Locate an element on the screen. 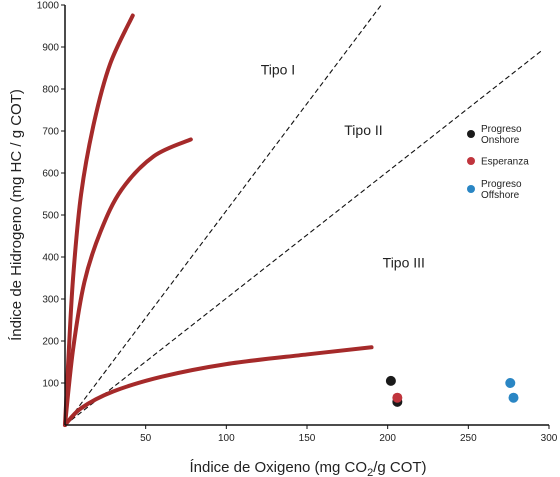 This screenshot has height=477, width=560. x-tick-label-250: 250 is located at coordinates (468, 438).